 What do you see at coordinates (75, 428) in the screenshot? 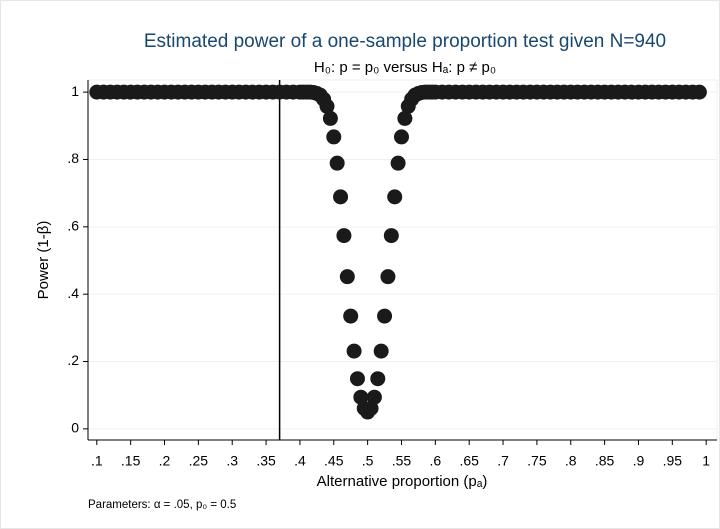
I see `y-tick-label: 0` at bounding box center [75, 428].